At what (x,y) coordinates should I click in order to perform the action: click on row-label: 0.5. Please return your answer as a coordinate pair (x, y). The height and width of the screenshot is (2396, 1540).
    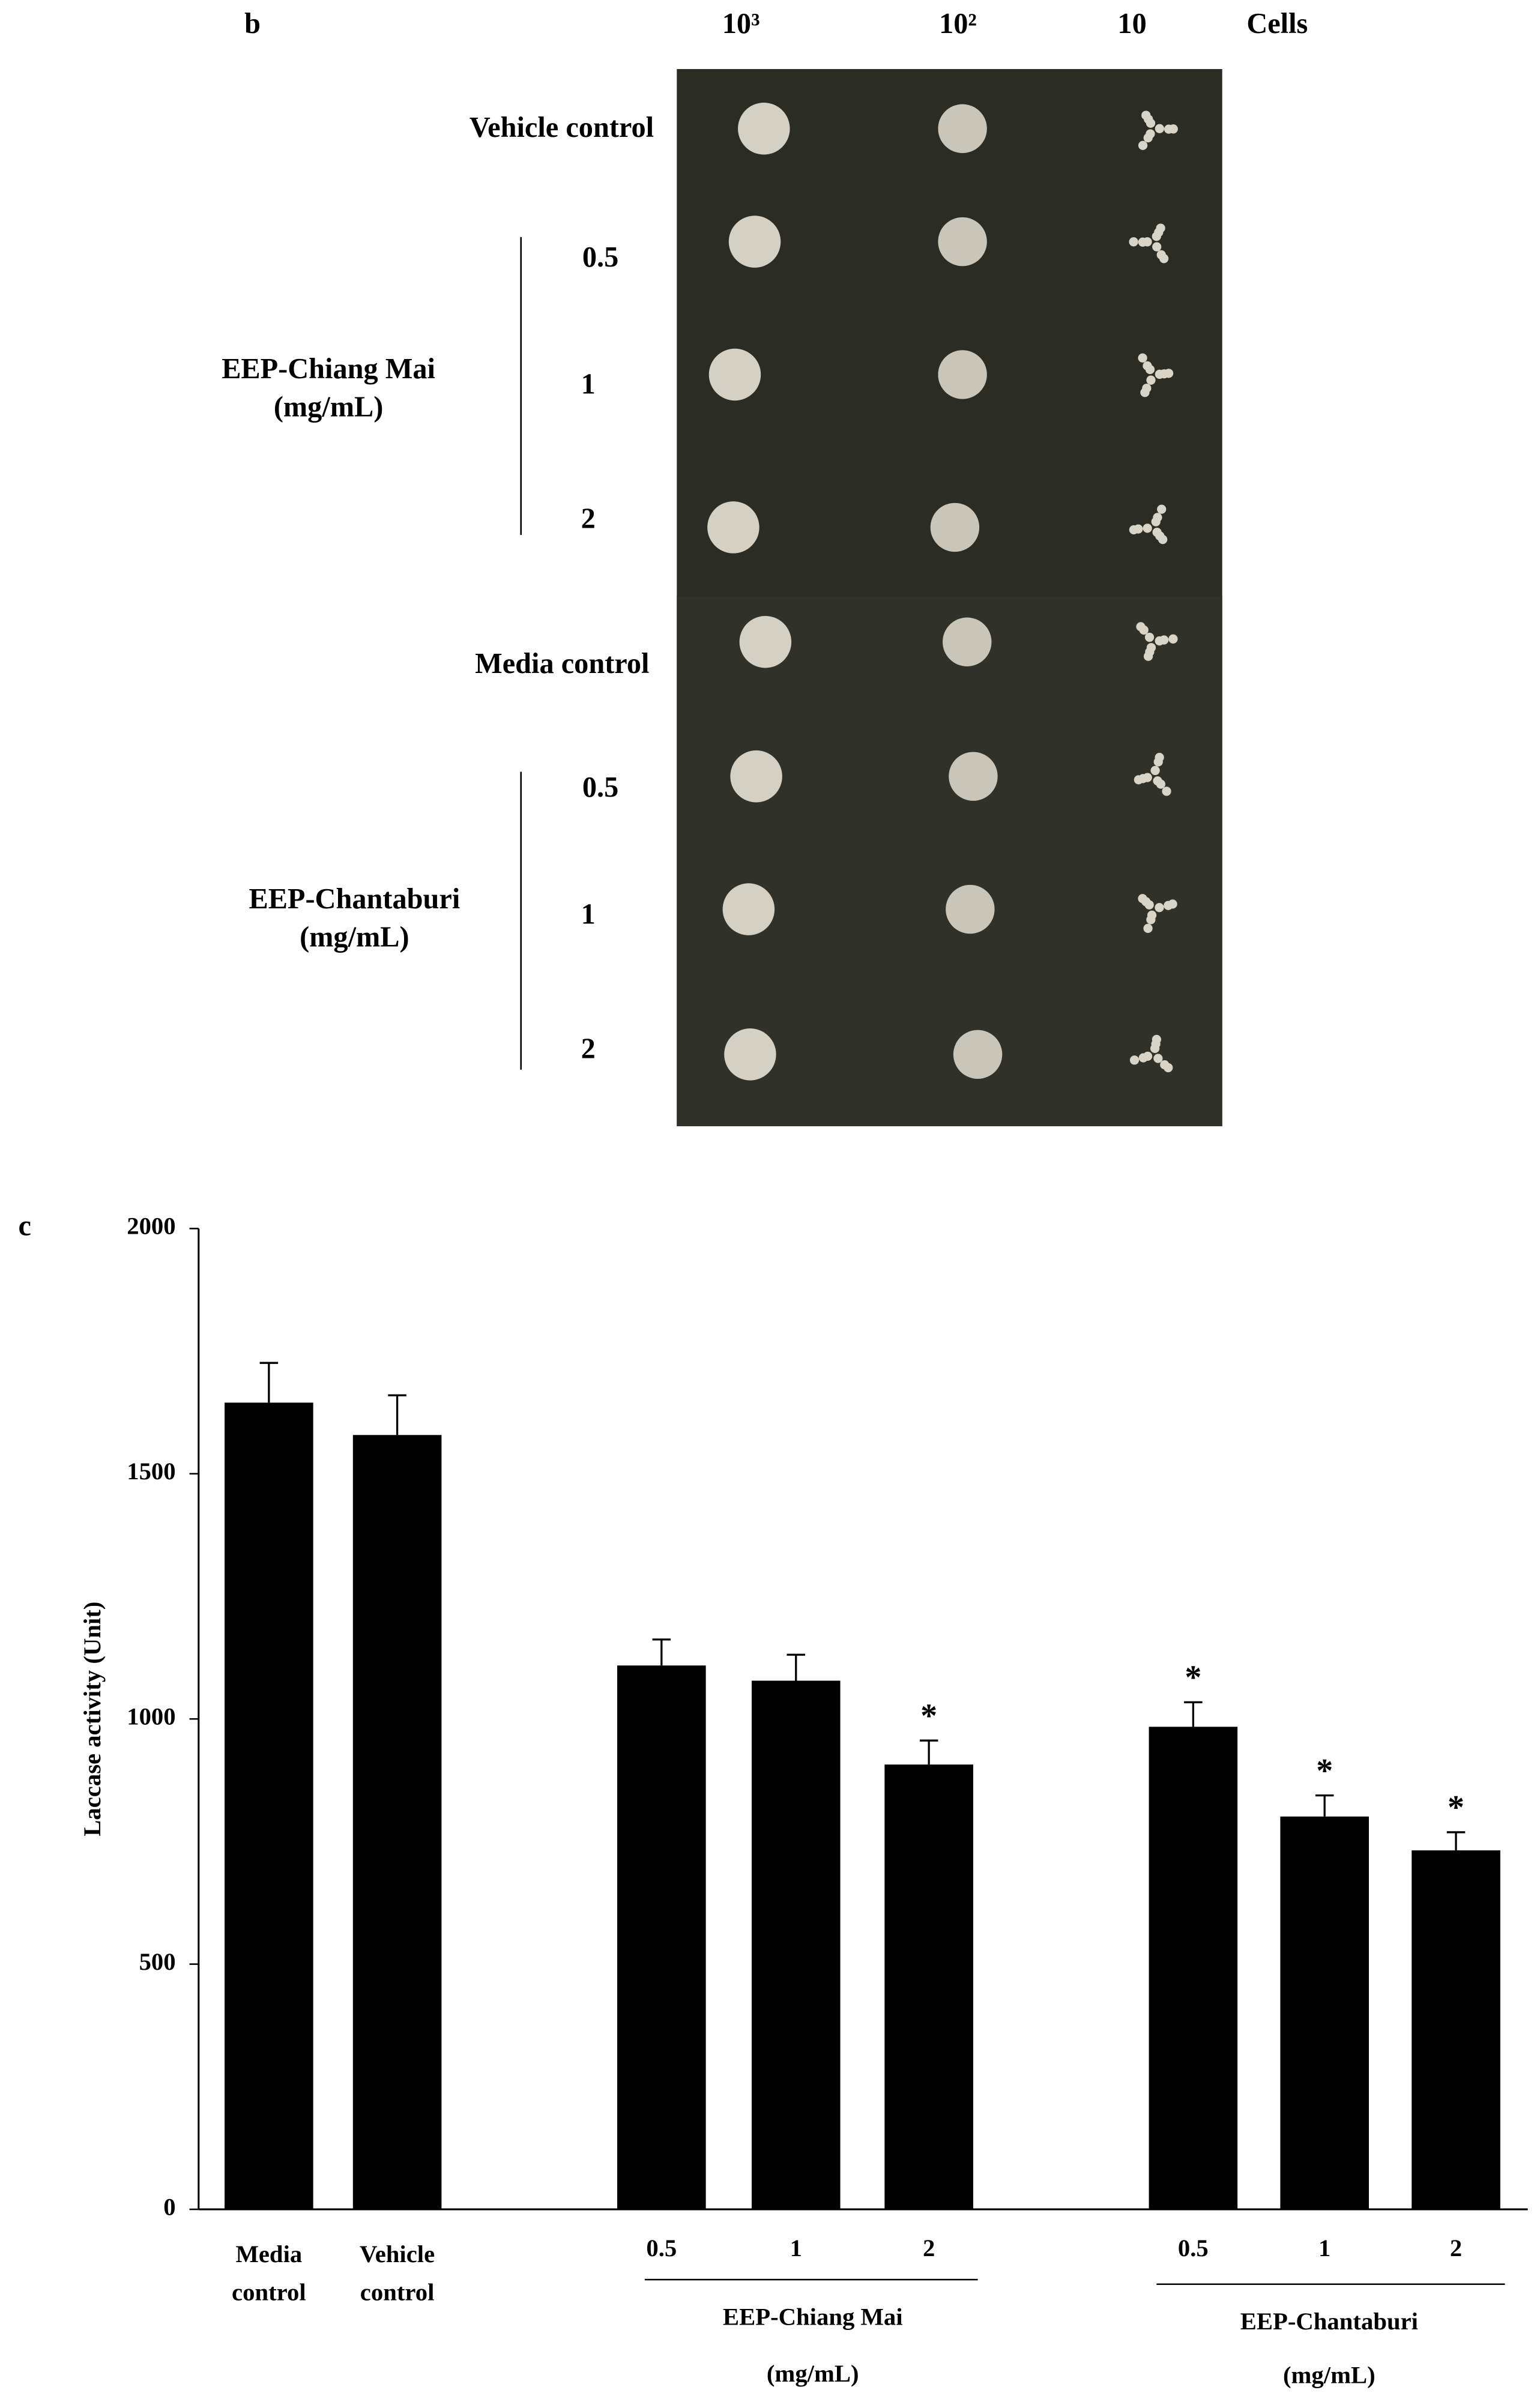
    Looking at the image, I should click on (600, 257).